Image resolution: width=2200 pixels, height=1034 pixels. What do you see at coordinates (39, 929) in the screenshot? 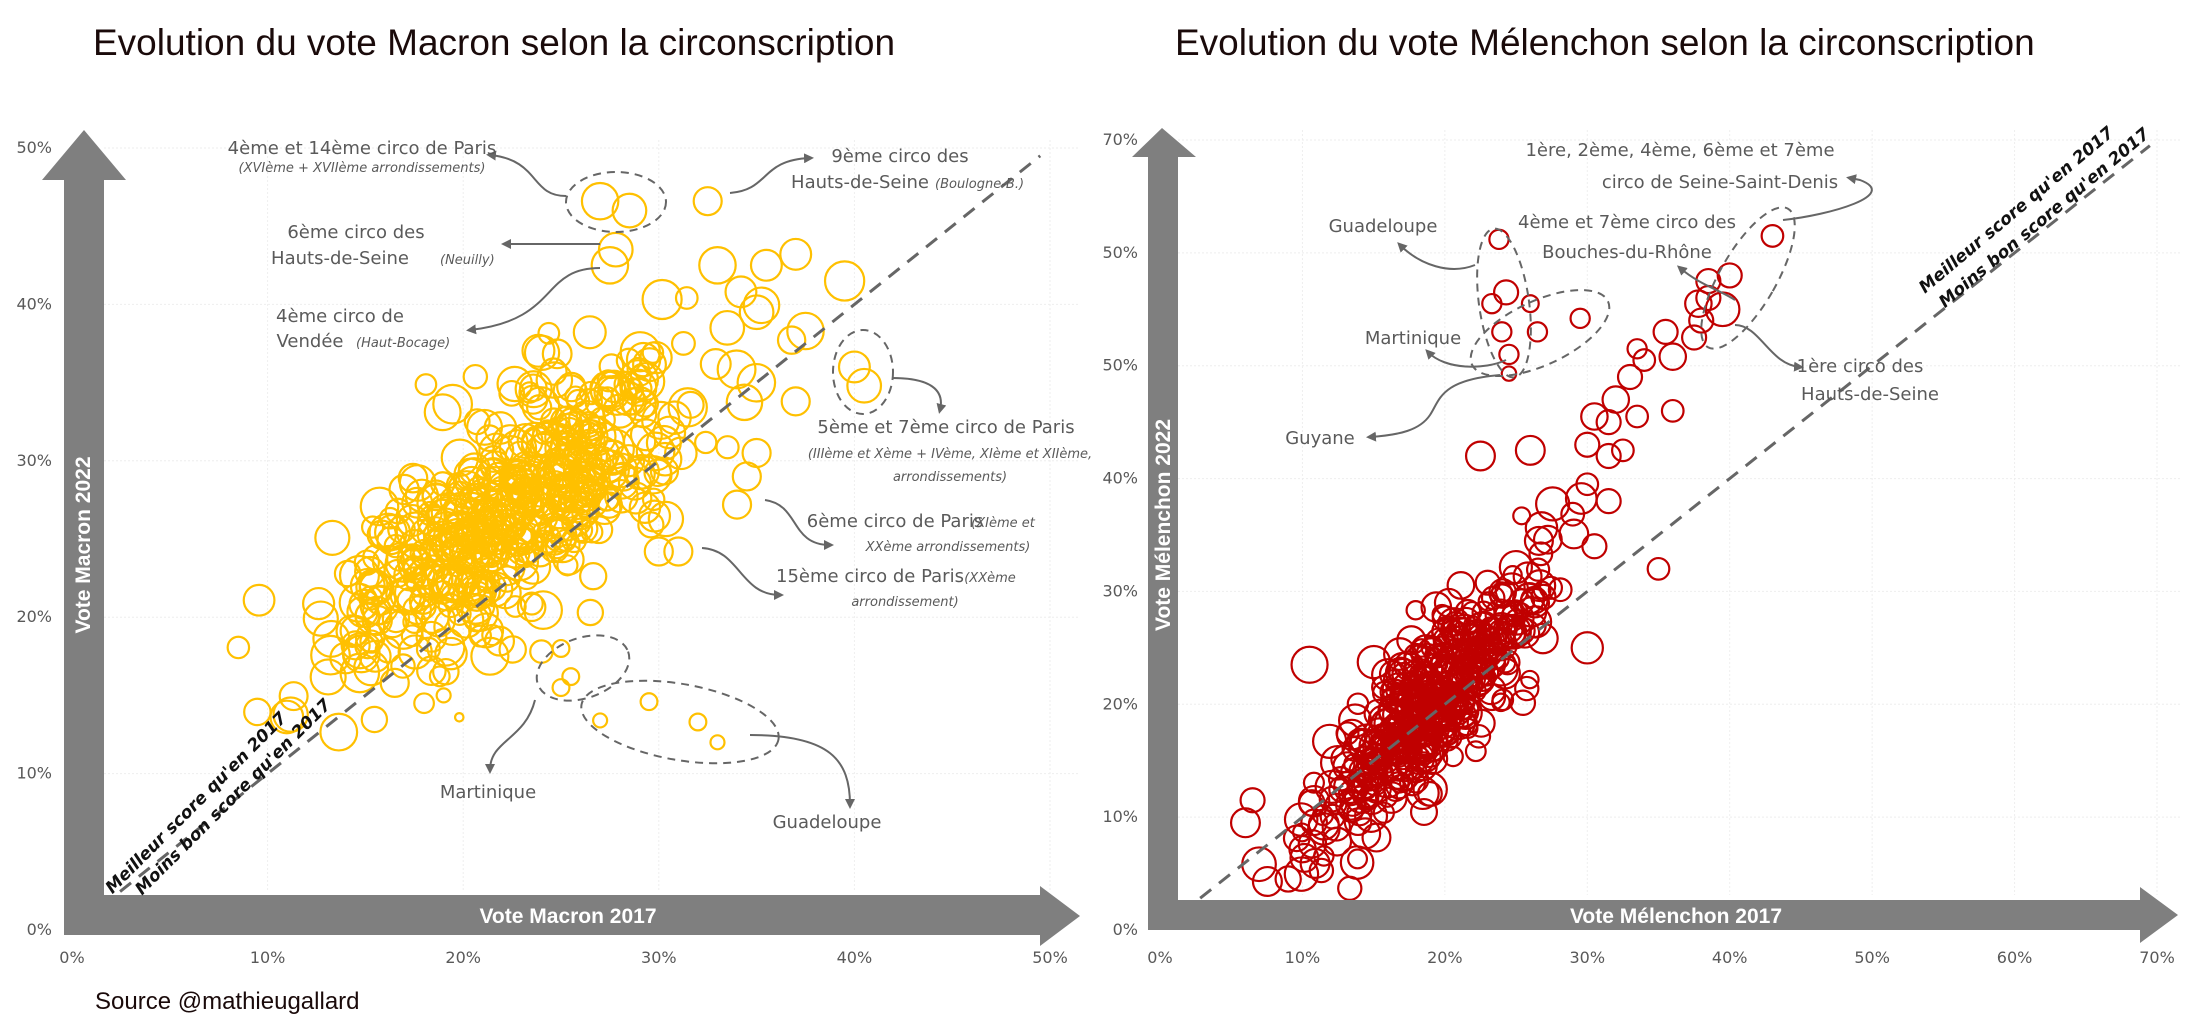
I see `y-tick-label: 0%` at bounding box center [39, 929].